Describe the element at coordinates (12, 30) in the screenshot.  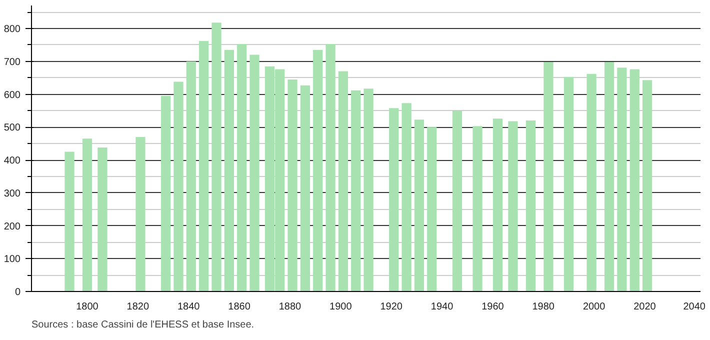
I see `y-tick-label: 800` at that location.